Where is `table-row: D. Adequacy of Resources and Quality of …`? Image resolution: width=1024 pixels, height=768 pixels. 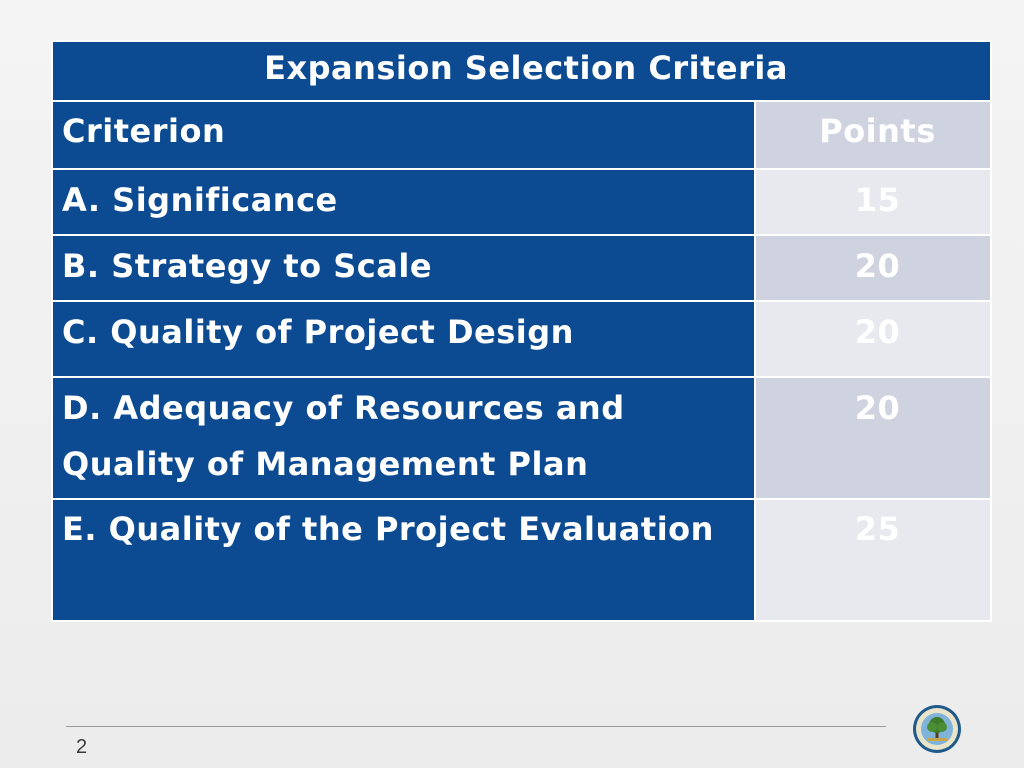 table-row: D. Adequacy of Resources and Quality of … is located at coordinates (521, 438).